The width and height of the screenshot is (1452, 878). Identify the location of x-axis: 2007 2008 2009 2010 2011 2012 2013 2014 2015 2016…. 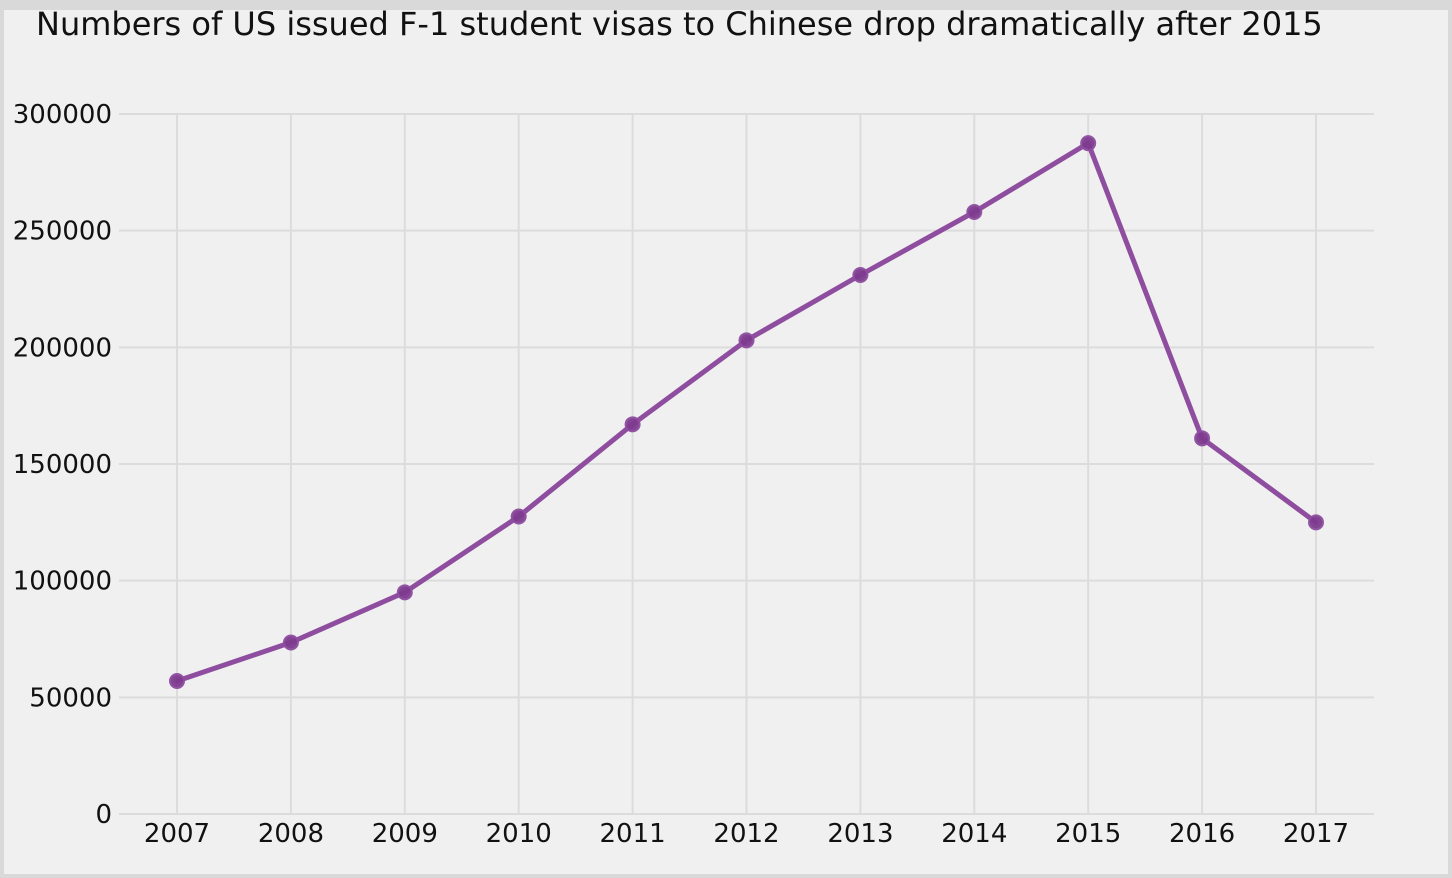
(746, 834).